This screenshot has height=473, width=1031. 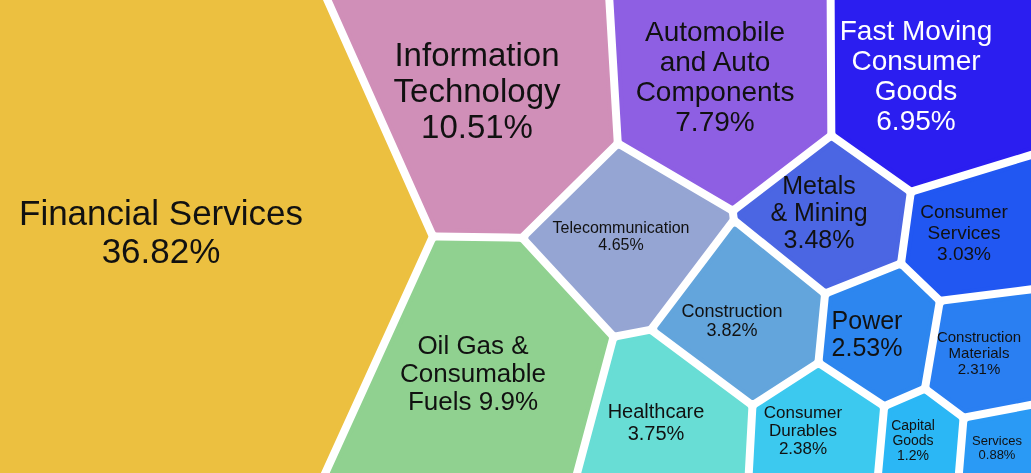 I want to click on category-label: Fast Moving Consumer Goods, so click(x=916, y=60).